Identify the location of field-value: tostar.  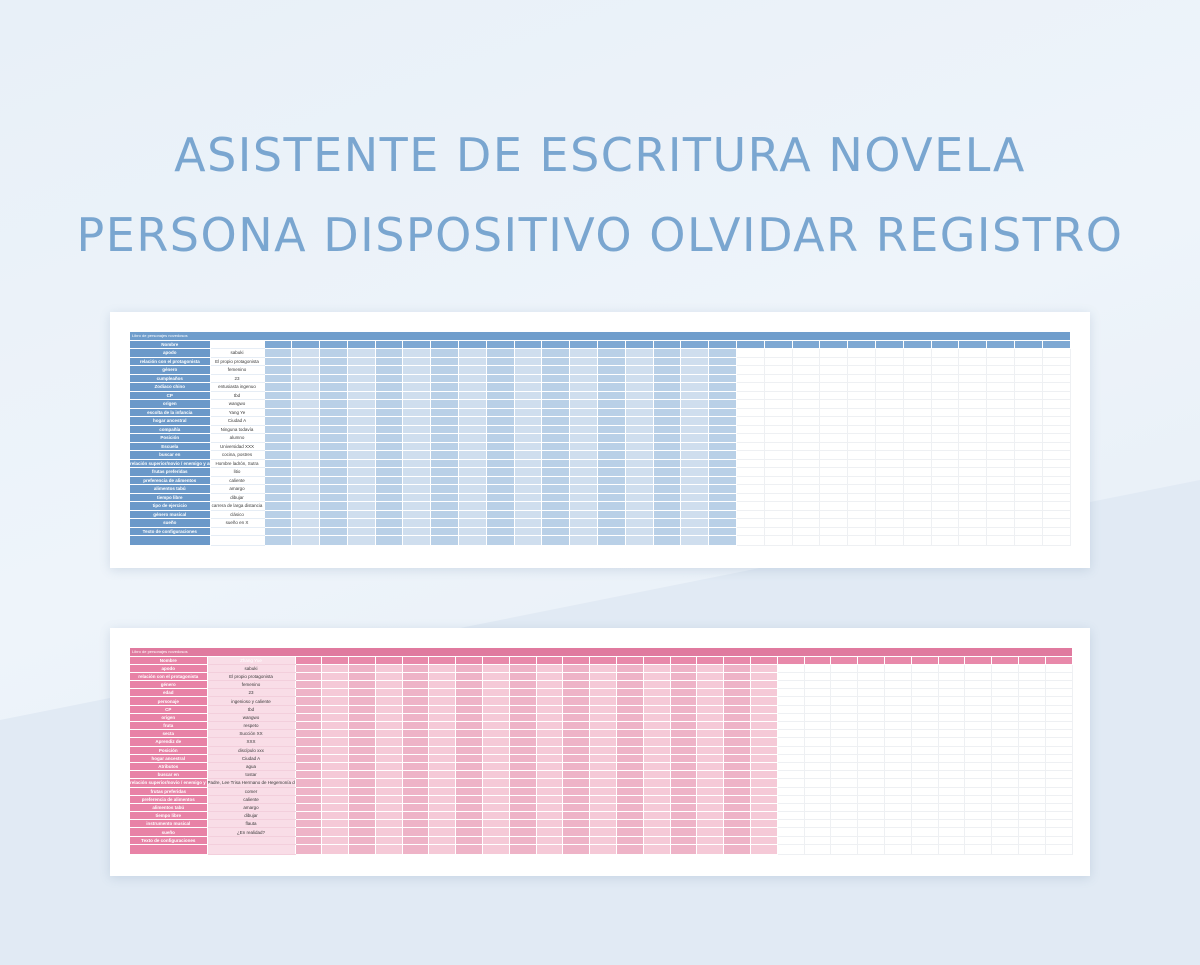
(251, 775).